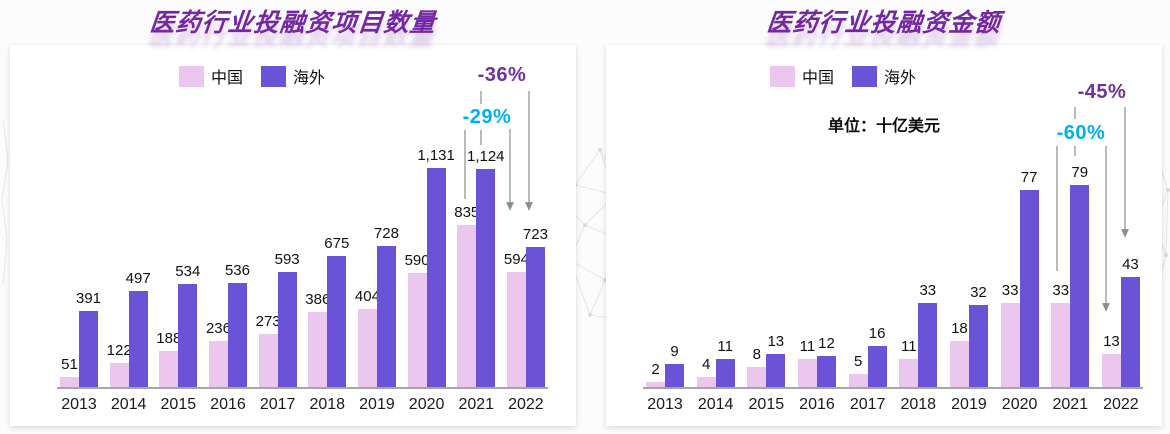  What do you see at coordinates (516, 259) in the screenshot?
I see `bar-value-label: 594` at bounding box center [516, 259].